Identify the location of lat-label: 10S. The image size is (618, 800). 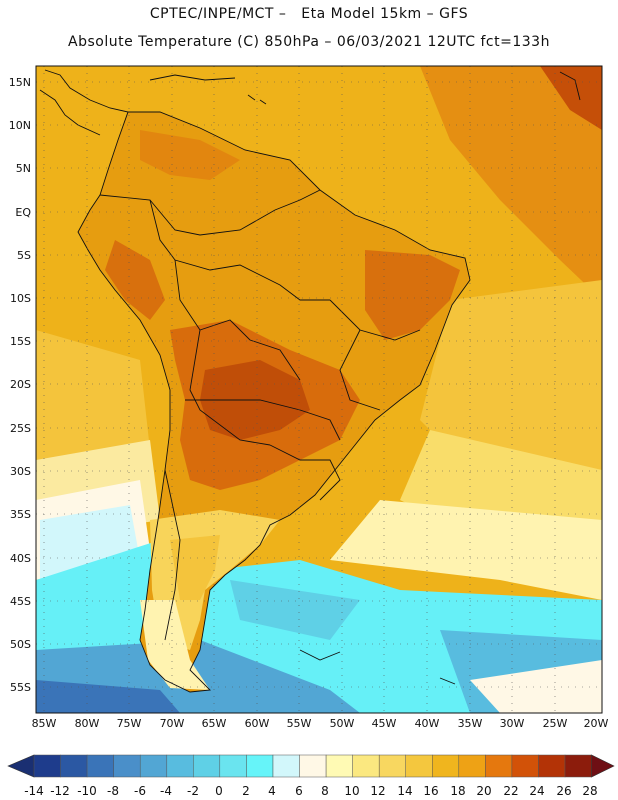
(20, 298).